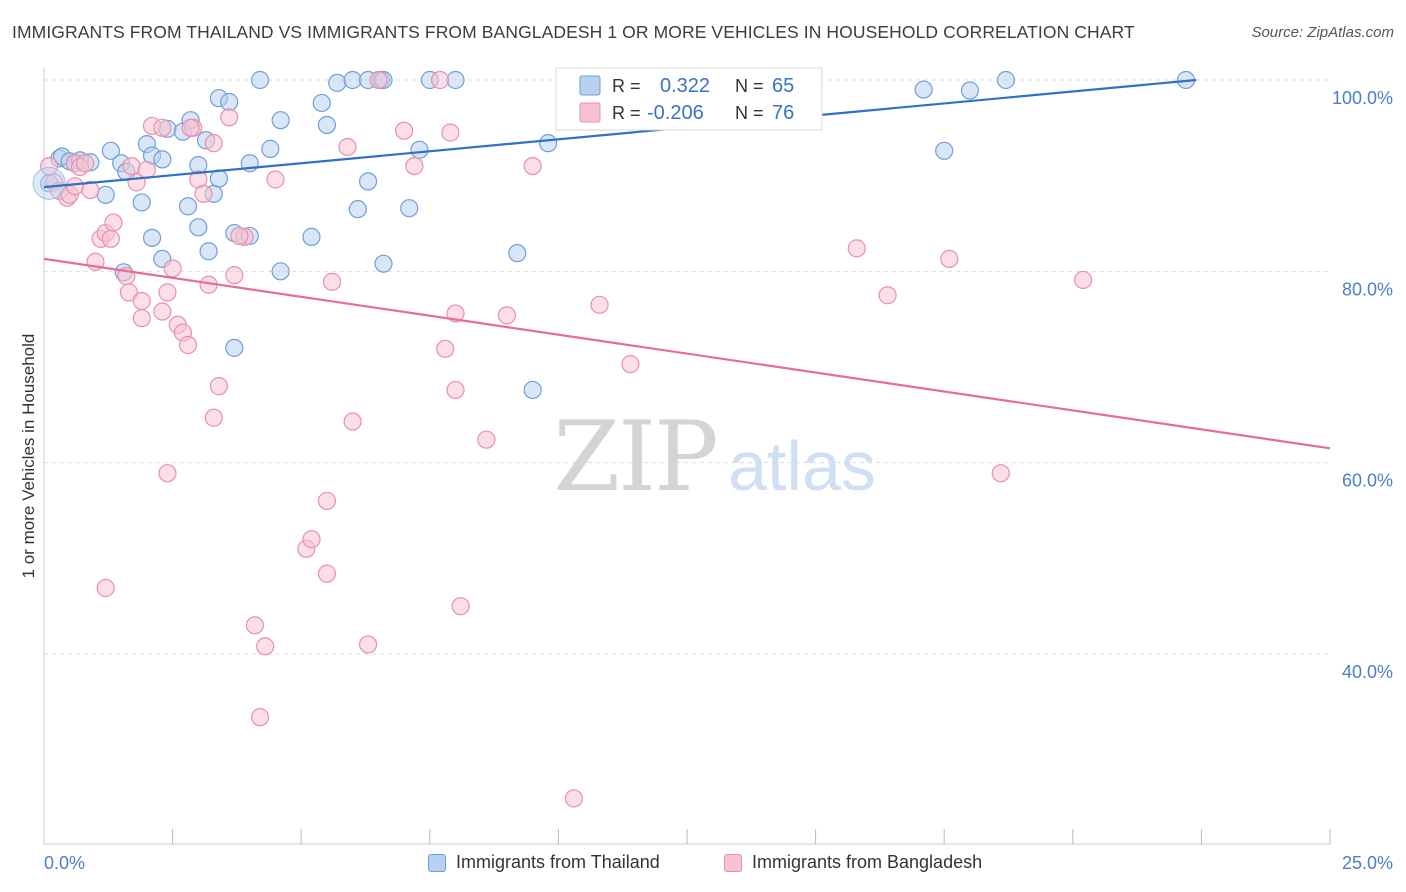 The height and width of the screenshot is (892, 1406). Describe the element at coordinates (1367, 863) in the screenshot. I see `x-tick-label: 25.0%` at that location.